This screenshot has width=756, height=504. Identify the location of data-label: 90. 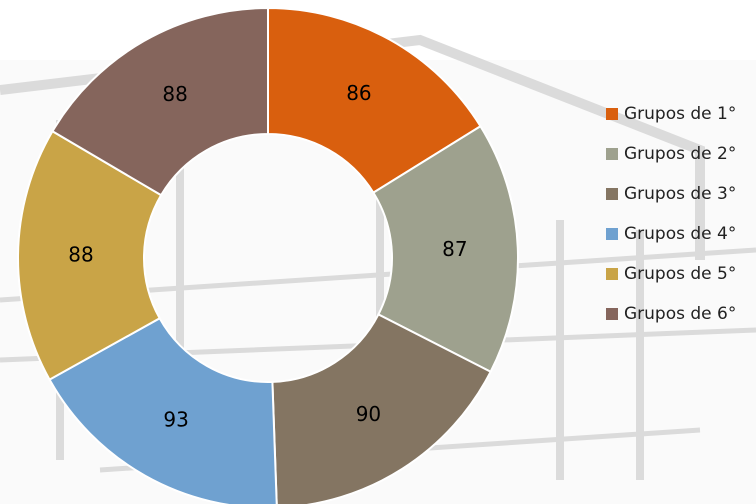
(368, 414).